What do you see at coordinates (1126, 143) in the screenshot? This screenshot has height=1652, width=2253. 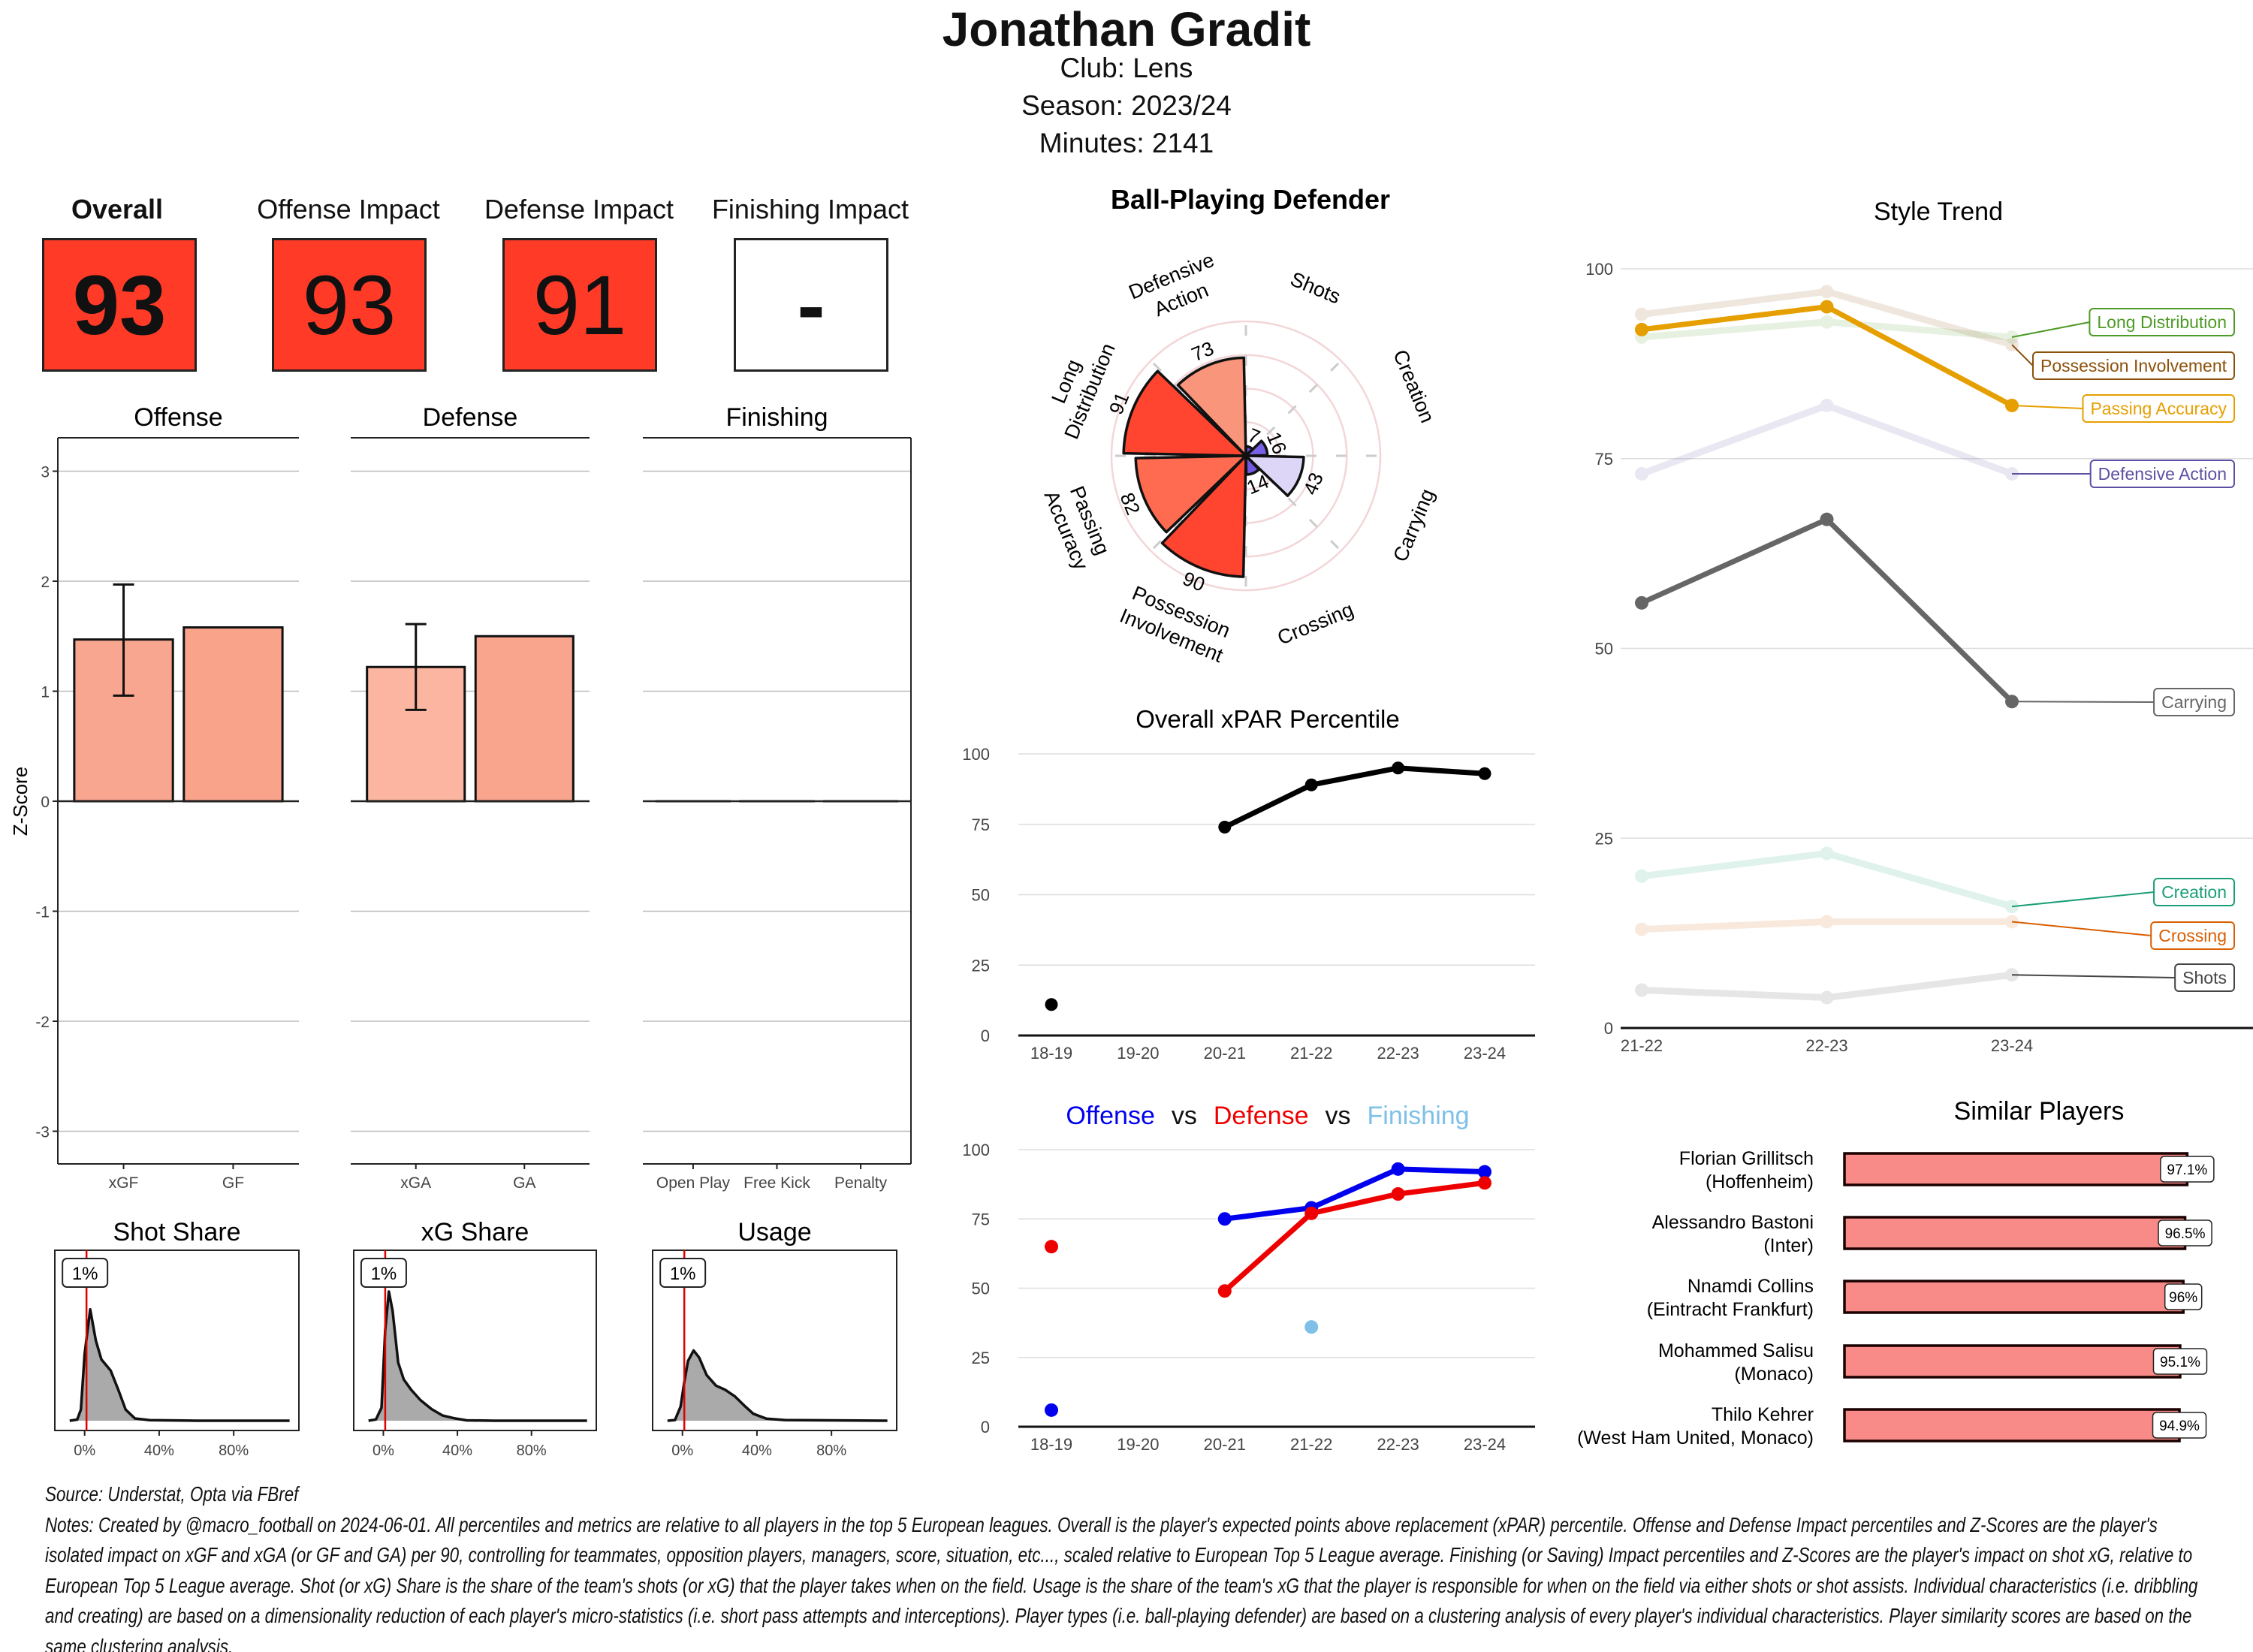 I see `minutes-line: Minutes: 2141` at bounding box center [1126, 143].